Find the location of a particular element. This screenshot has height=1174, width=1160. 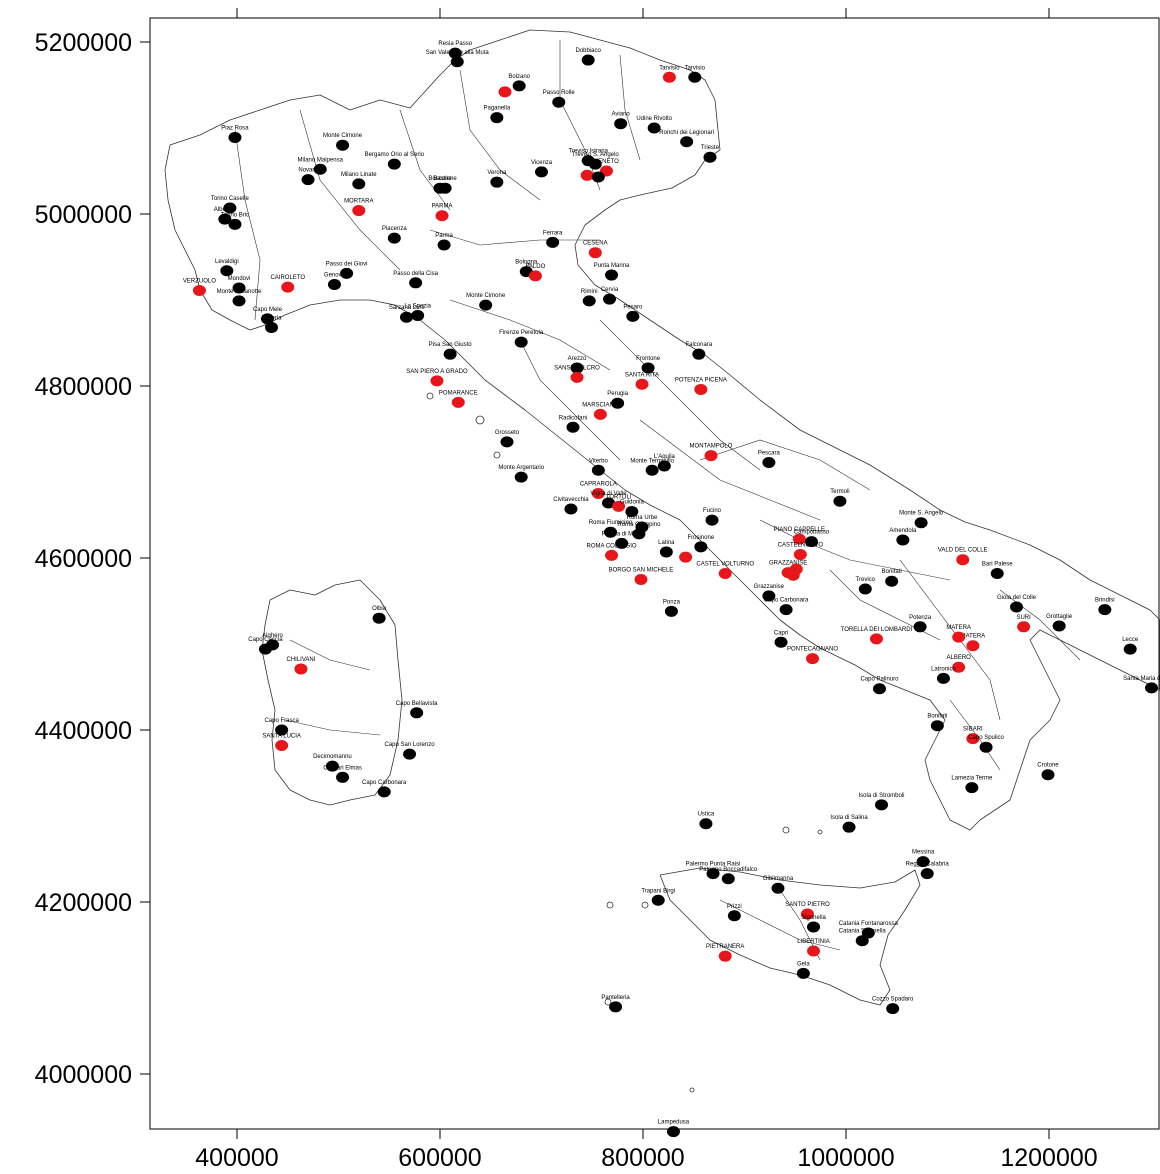

station-label: SANTO PIETRO is located at coordinates (807, 905).